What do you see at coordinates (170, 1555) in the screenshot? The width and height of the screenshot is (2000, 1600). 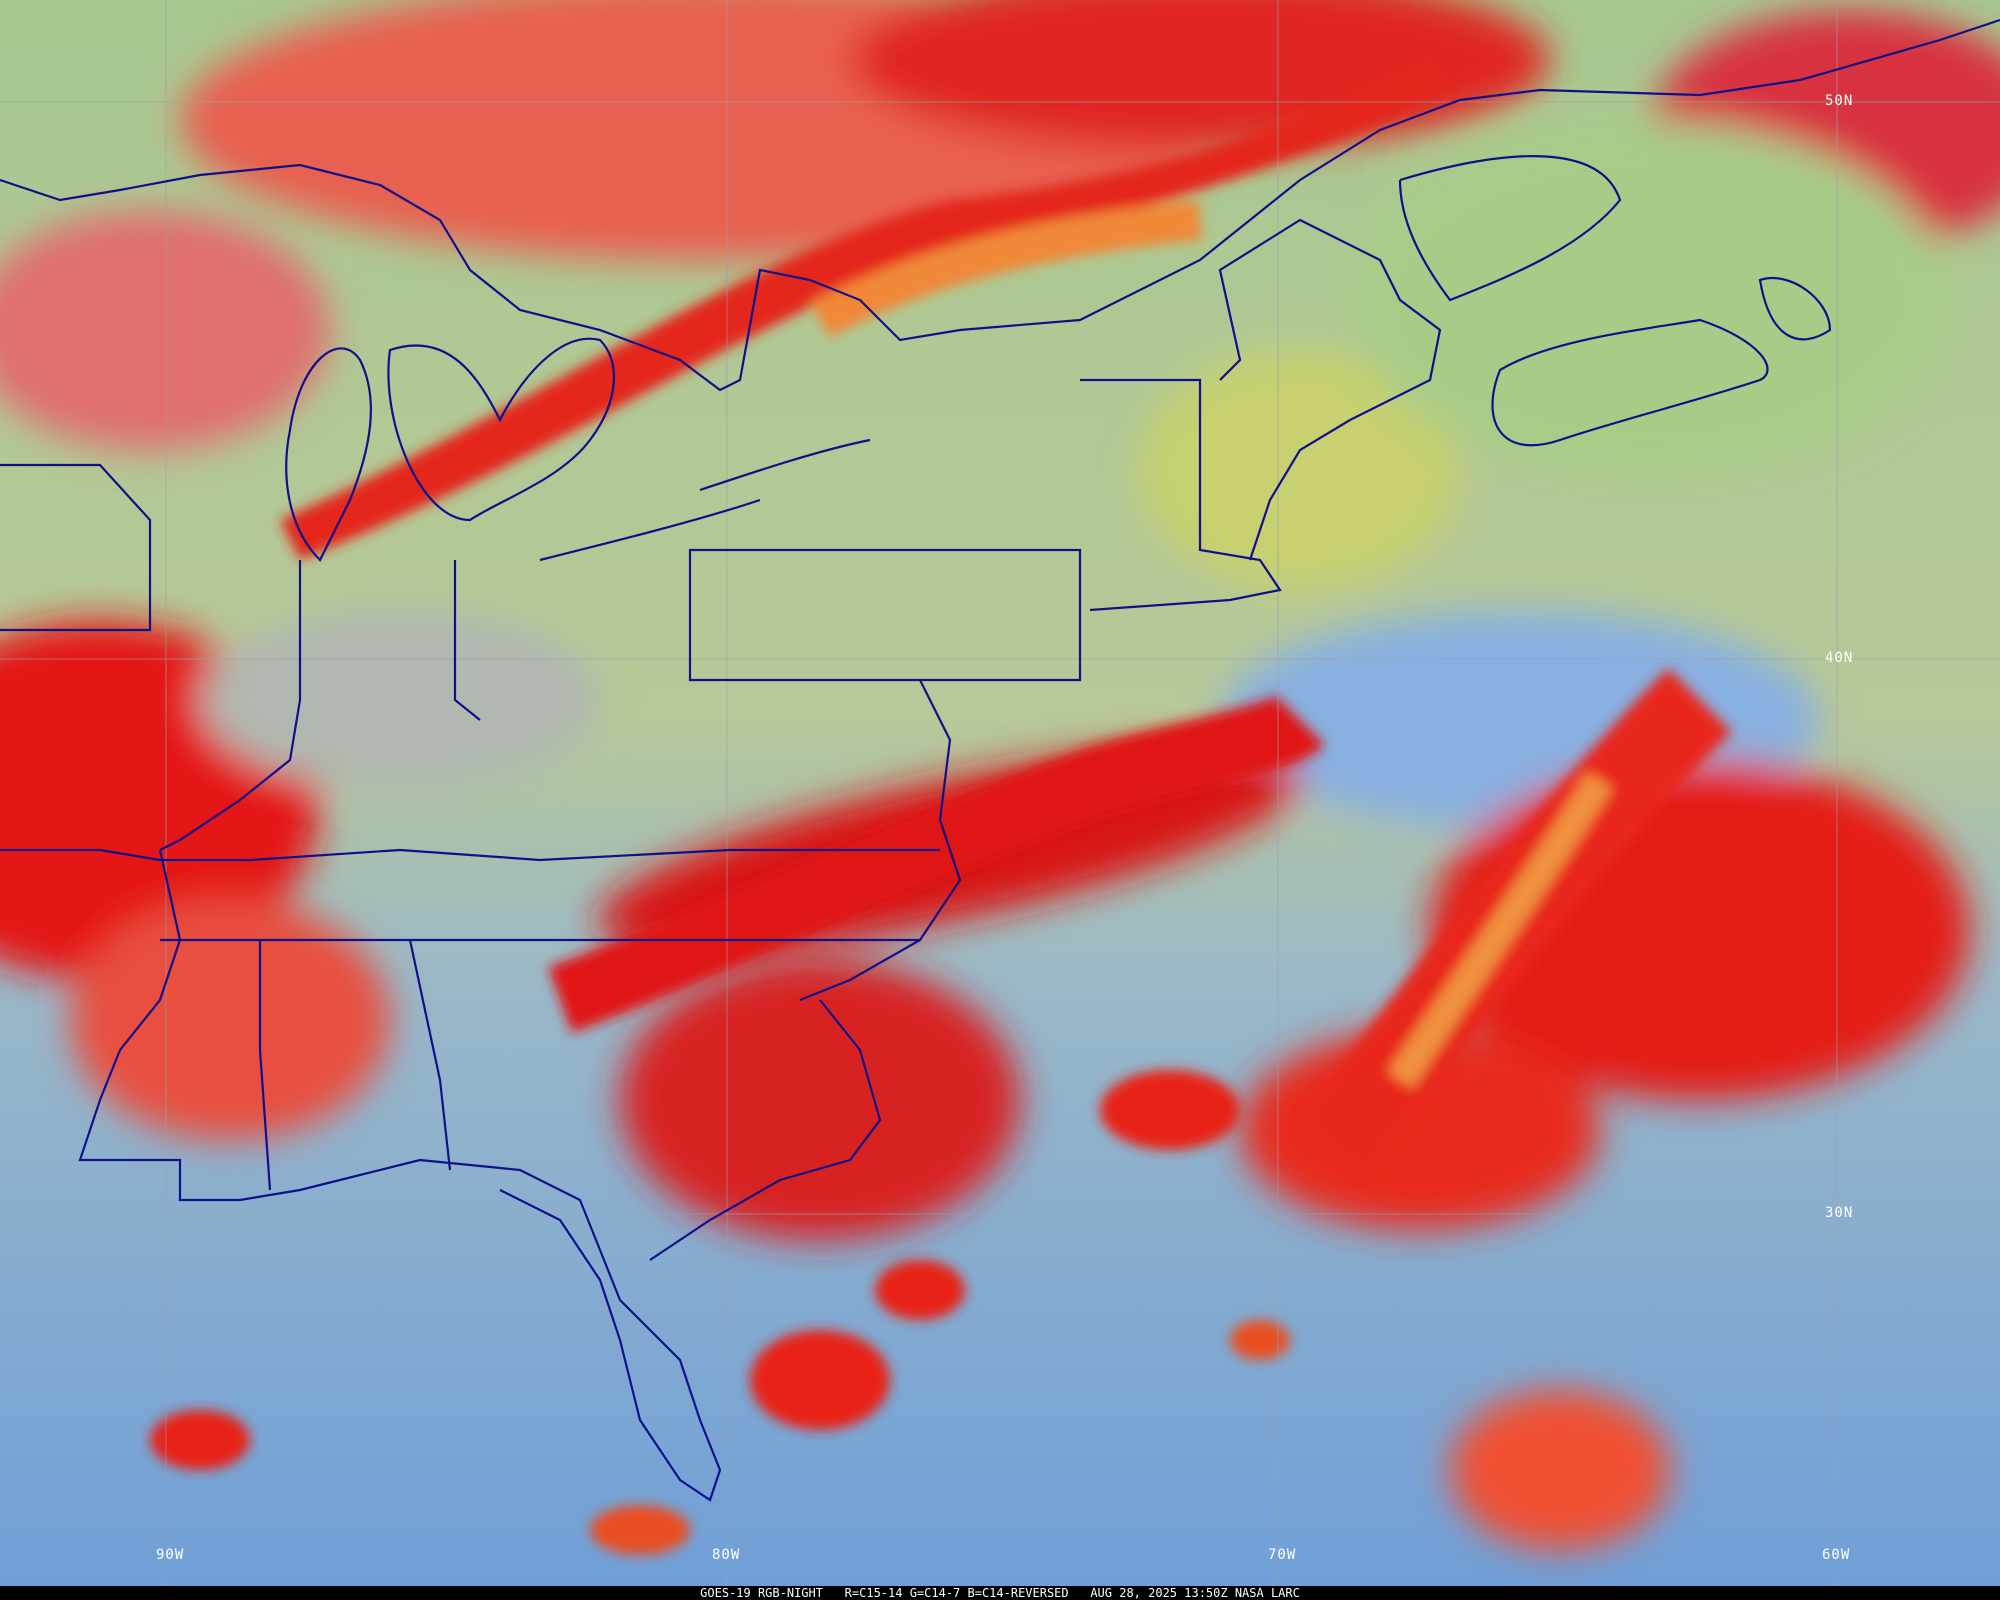 I see `longitude-label-90w: 90W` at bounding box center [170, 1555].